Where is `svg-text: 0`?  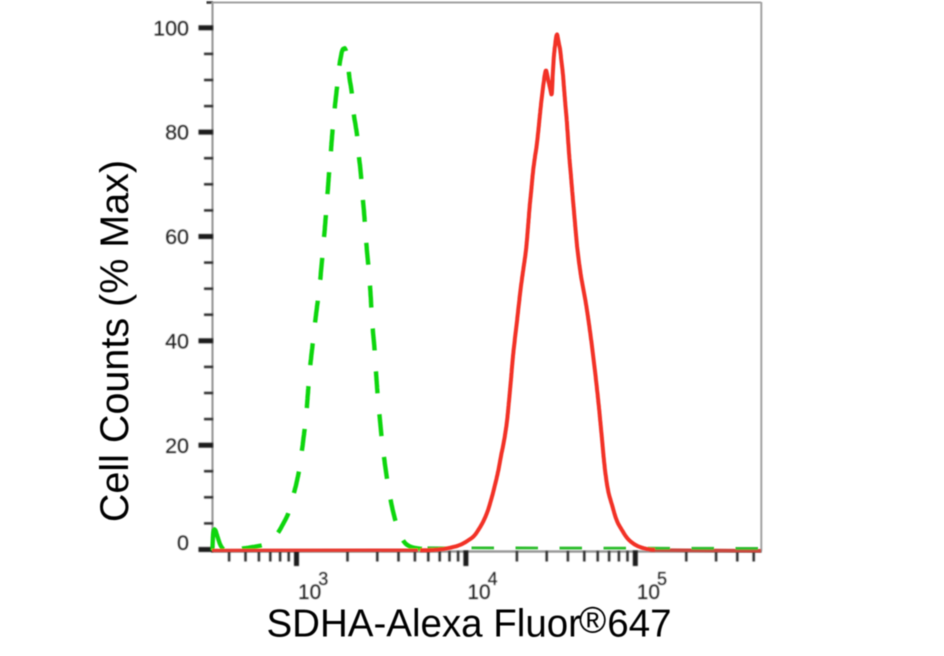
svg-text: 0 is located at coordinates (183, 543).